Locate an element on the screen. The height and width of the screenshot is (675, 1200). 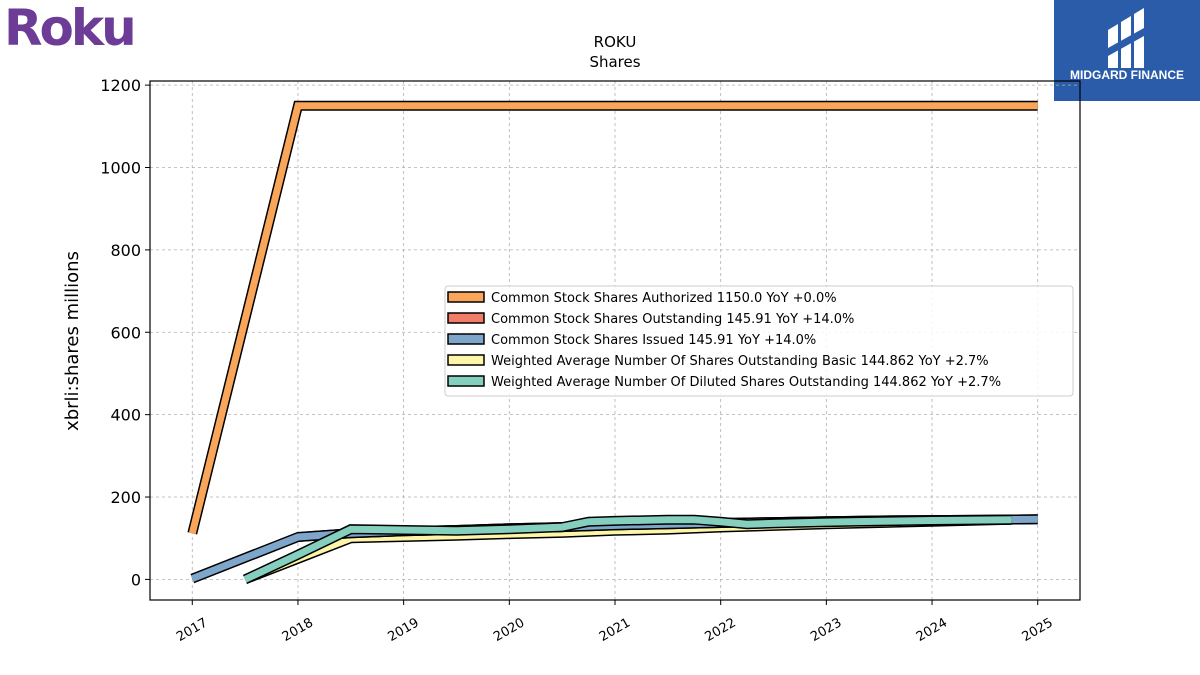
legend-box is located at coordinates (759, 341).